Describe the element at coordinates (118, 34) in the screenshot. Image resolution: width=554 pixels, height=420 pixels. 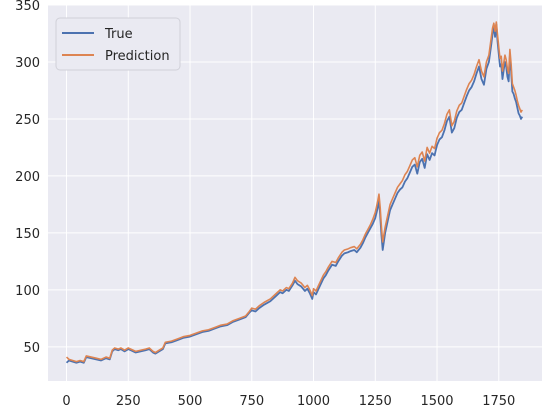
I see `legend-true-label: True` at that location.